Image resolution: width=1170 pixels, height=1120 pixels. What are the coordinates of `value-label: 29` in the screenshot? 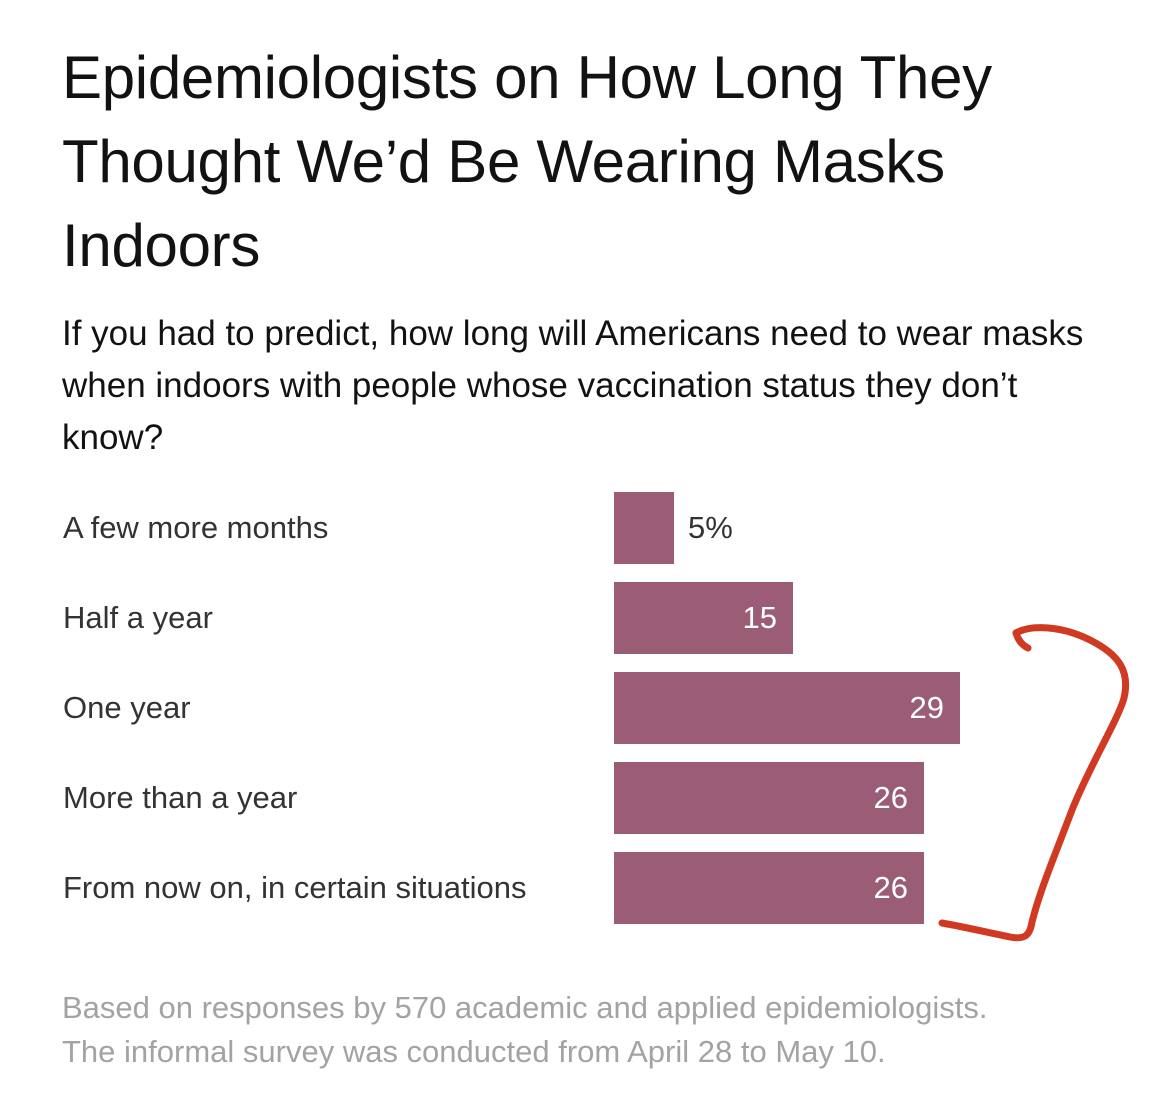 It's located at (926, 707).